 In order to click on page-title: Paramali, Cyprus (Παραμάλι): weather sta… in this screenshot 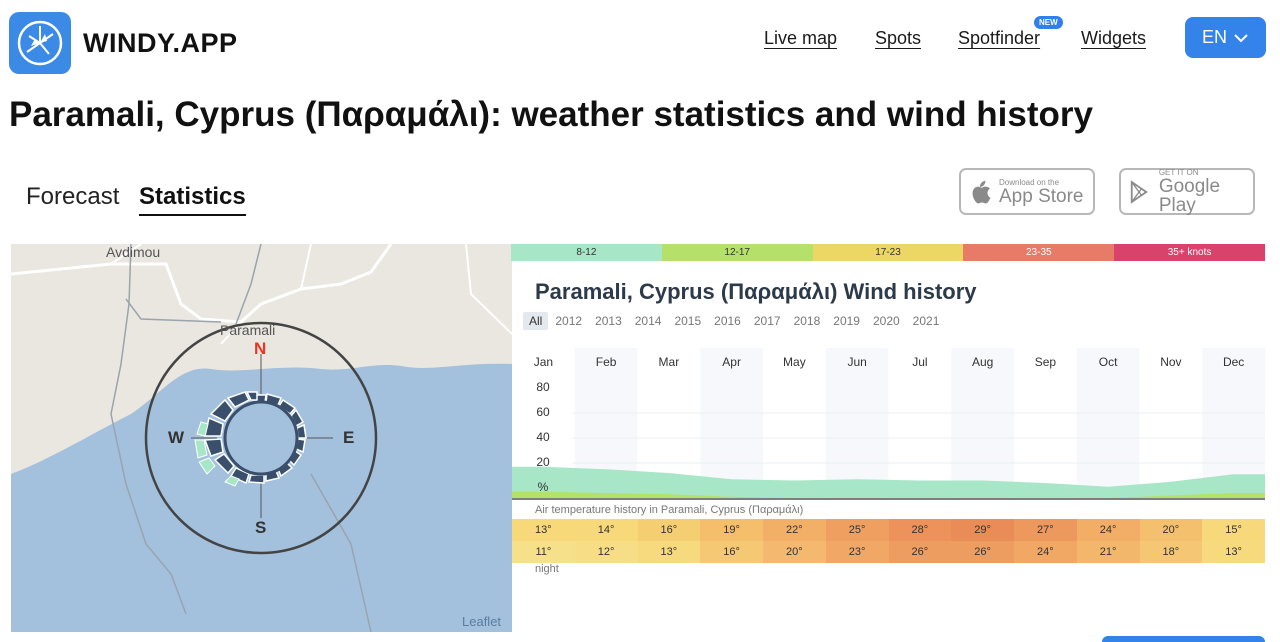, I will do `click(551, 114)`.